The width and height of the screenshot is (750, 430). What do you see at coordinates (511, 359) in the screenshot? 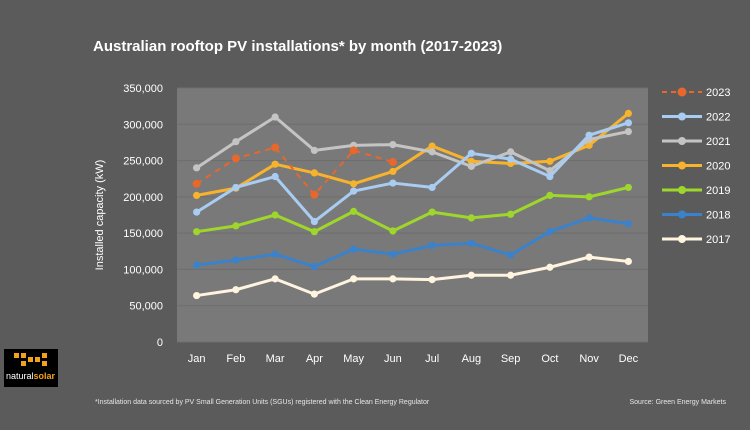
I see `x-tick-label: Sep` at bounding box center [511, 359].